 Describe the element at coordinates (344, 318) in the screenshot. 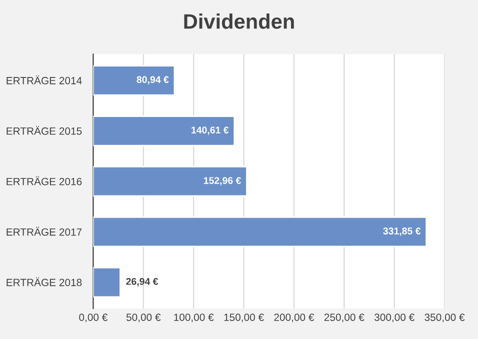

I see `x-tick-label: 250,00 €` at that location.